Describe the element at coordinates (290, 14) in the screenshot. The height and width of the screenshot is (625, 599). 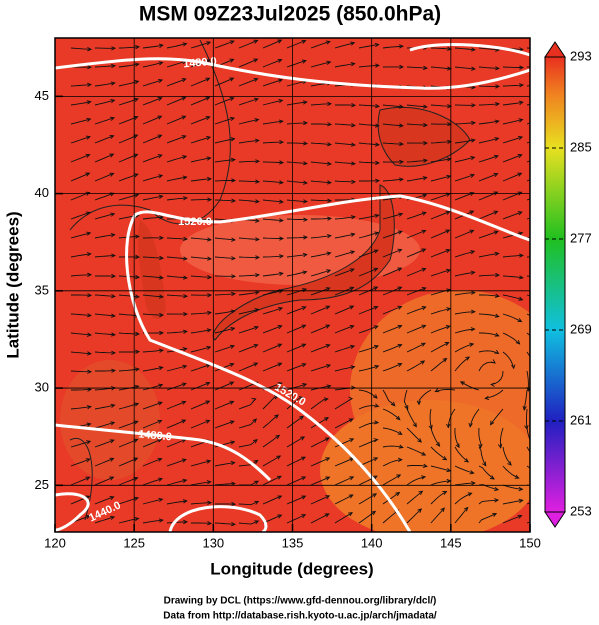
I see `map-title: MSM 09Z23Jul2025 (850.0hPa)` at that location.